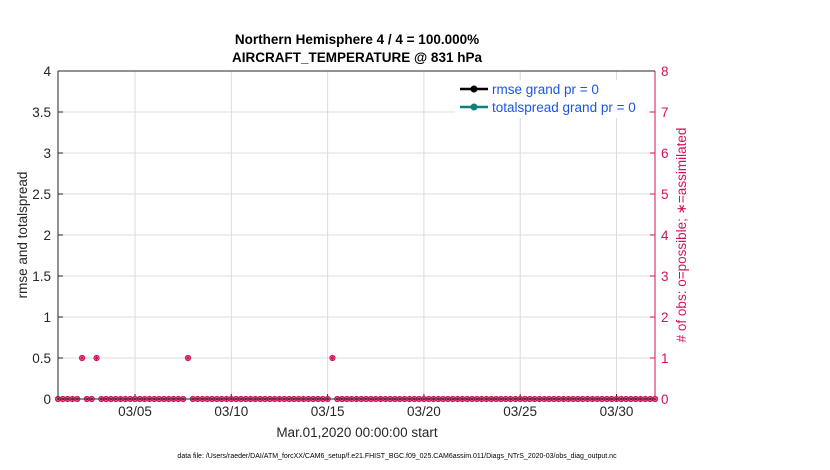 The image size is (830, 470). What do you see at coordinates (41, 276) in the screenshot?
I see `y-tick-label: 1.5` at bounding box center [41, 276].